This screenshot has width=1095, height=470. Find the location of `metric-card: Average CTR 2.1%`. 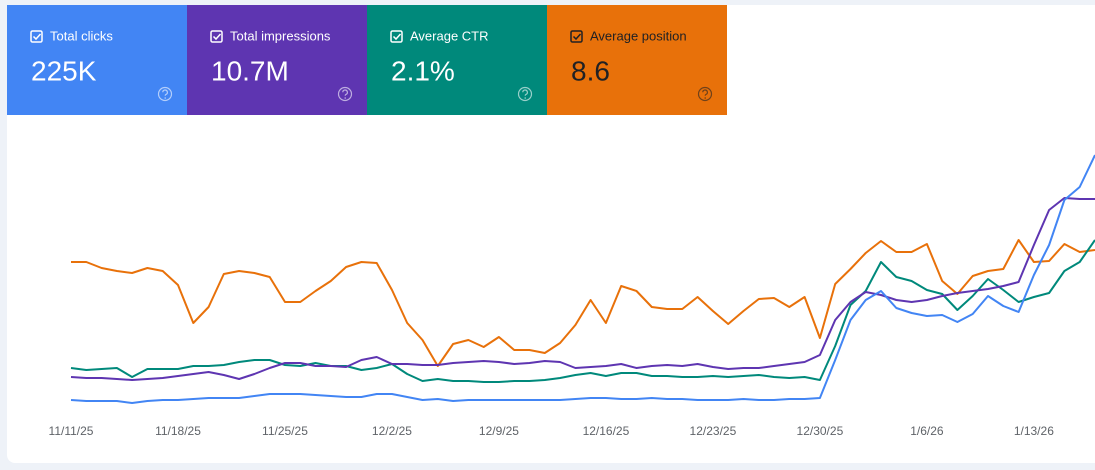

metric-card: Average CTR 2.1% is located at coordinates (457, 60).